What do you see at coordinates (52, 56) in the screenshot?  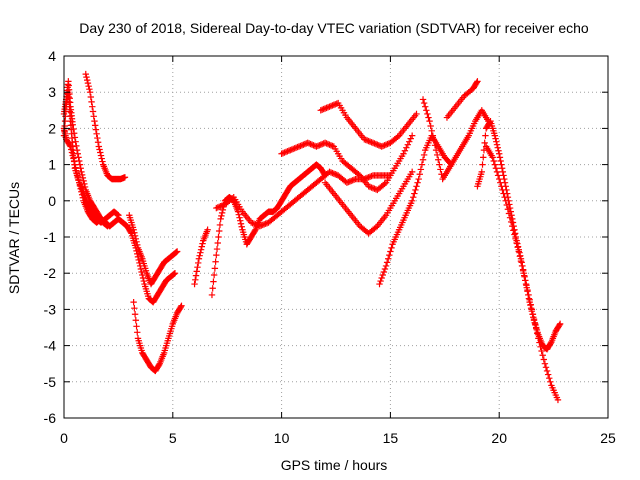 I see `y-tick-label: 4` at bounding box center [52, 56].